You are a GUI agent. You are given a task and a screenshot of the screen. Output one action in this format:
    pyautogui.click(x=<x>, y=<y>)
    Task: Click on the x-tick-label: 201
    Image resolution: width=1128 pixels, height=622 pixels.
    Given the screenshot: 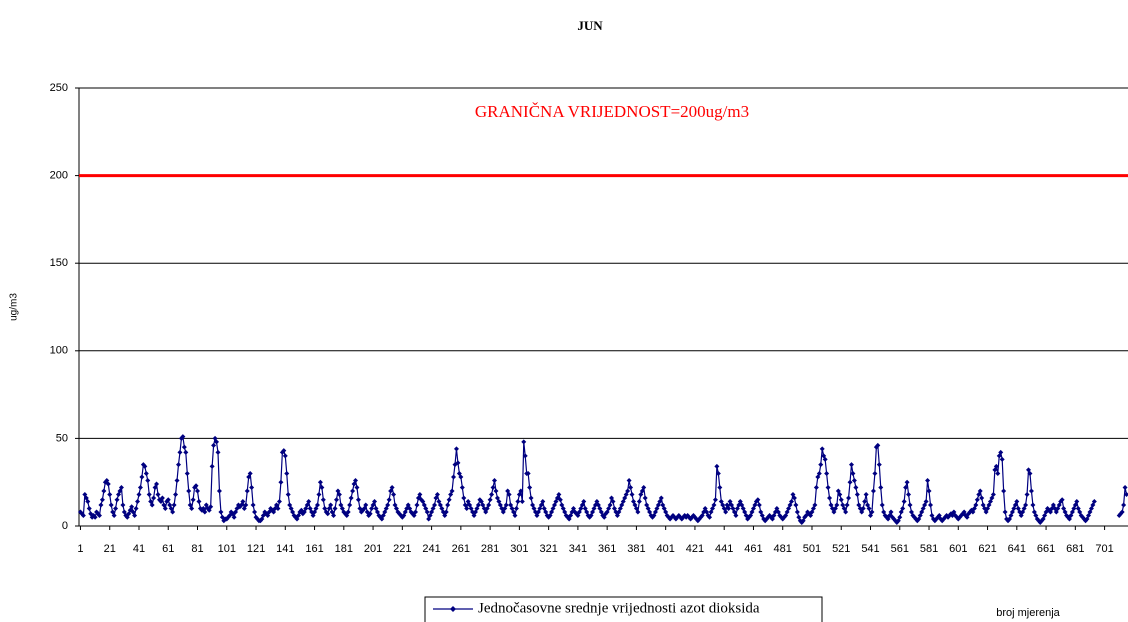 What is the action you would take?
    pyautogui.click(x=373, y=549)
    